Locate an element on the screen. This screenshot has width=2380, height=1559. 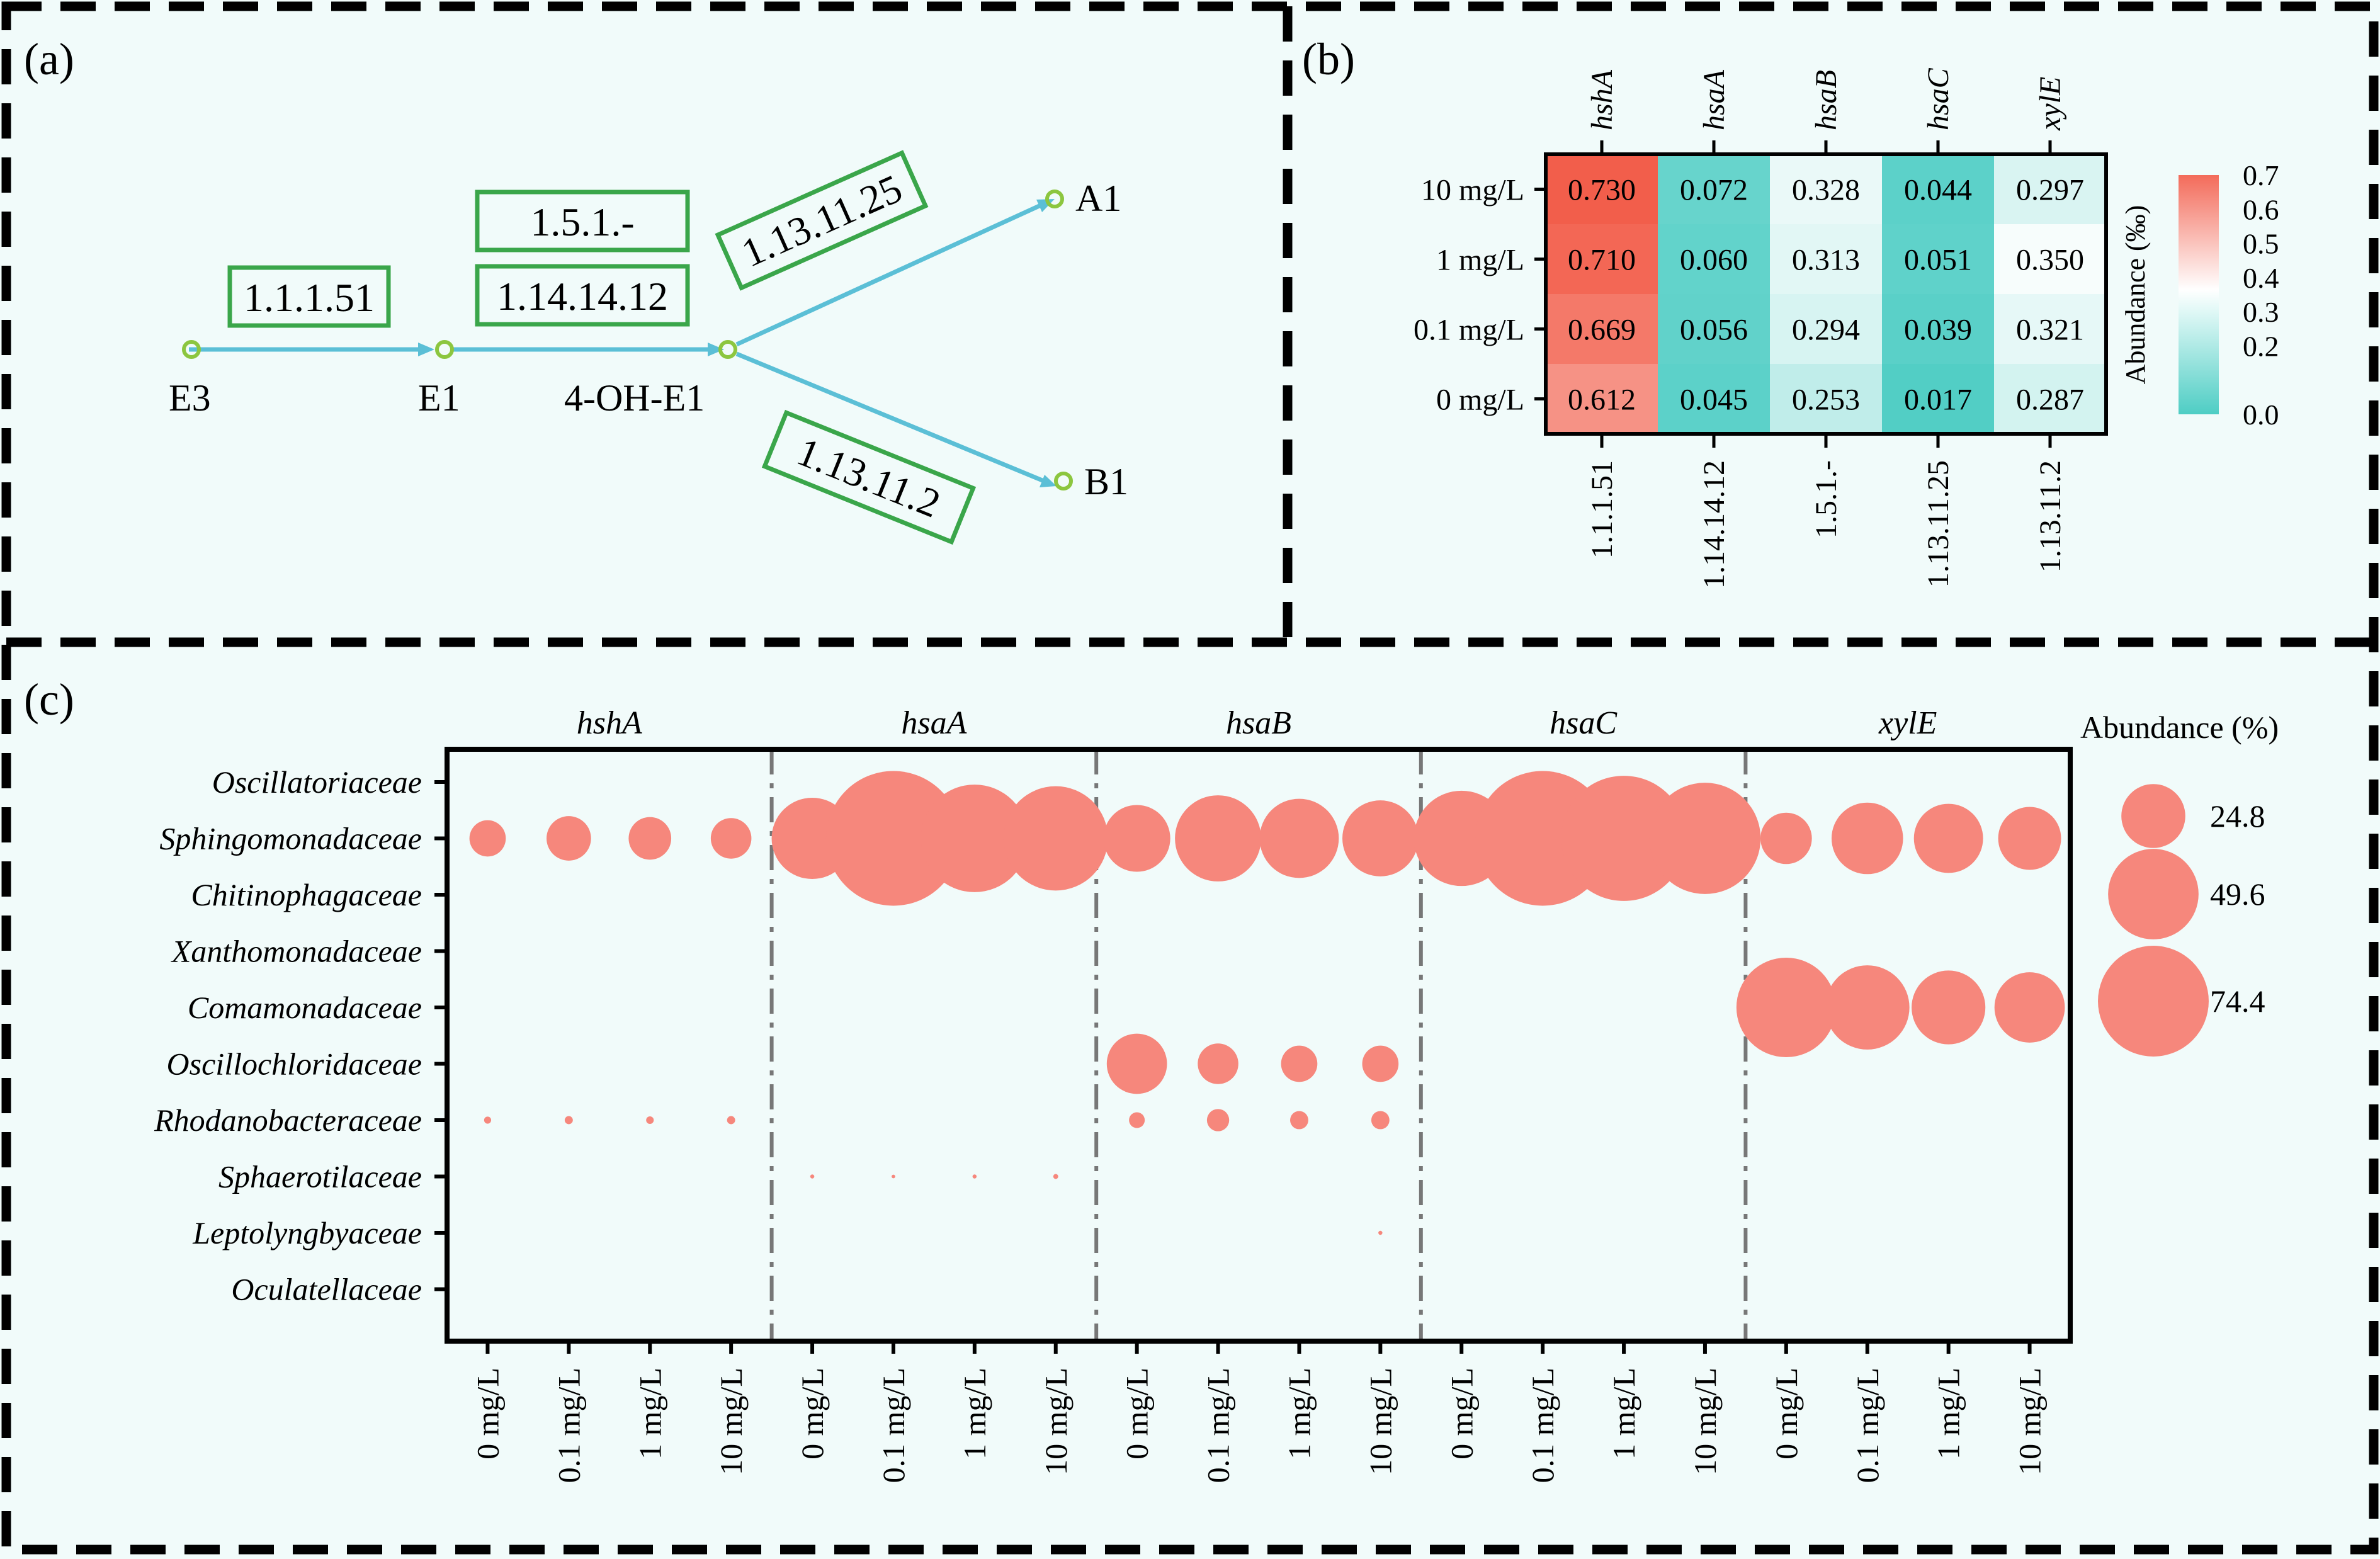
arrowhead-b1 is located at coordinates (1048, 481).